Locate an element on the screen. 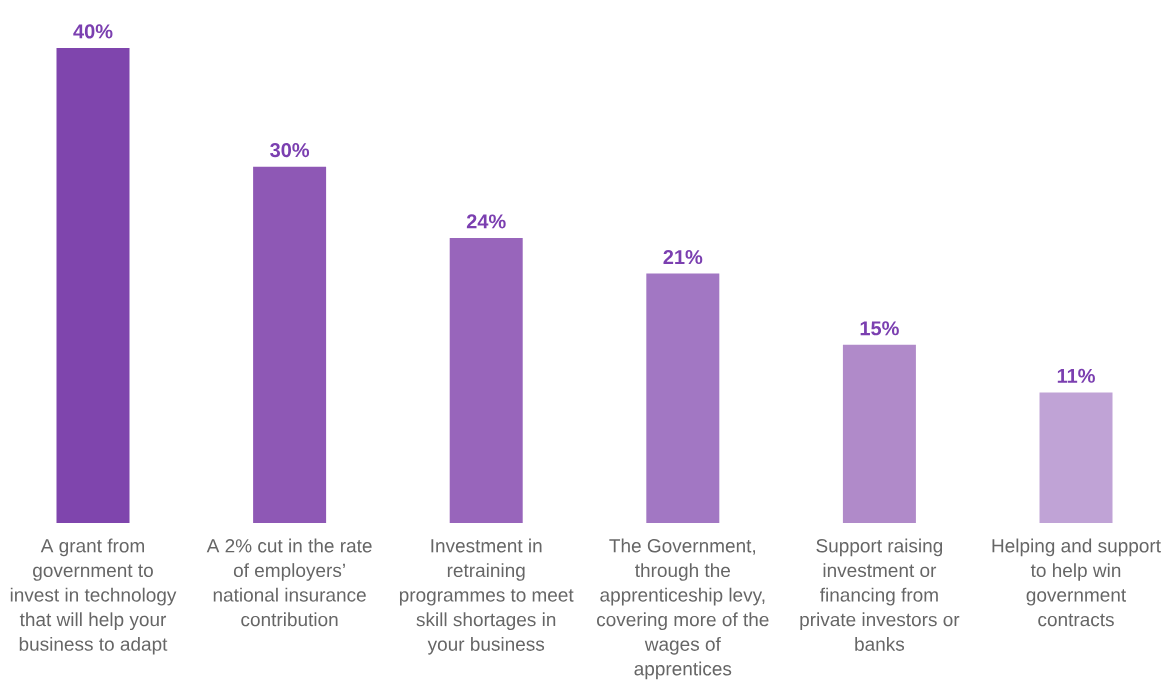 Image resolution: width=1172 pixels, height=691 pixels. data-label: 15% is located at coordinates (879, 328).